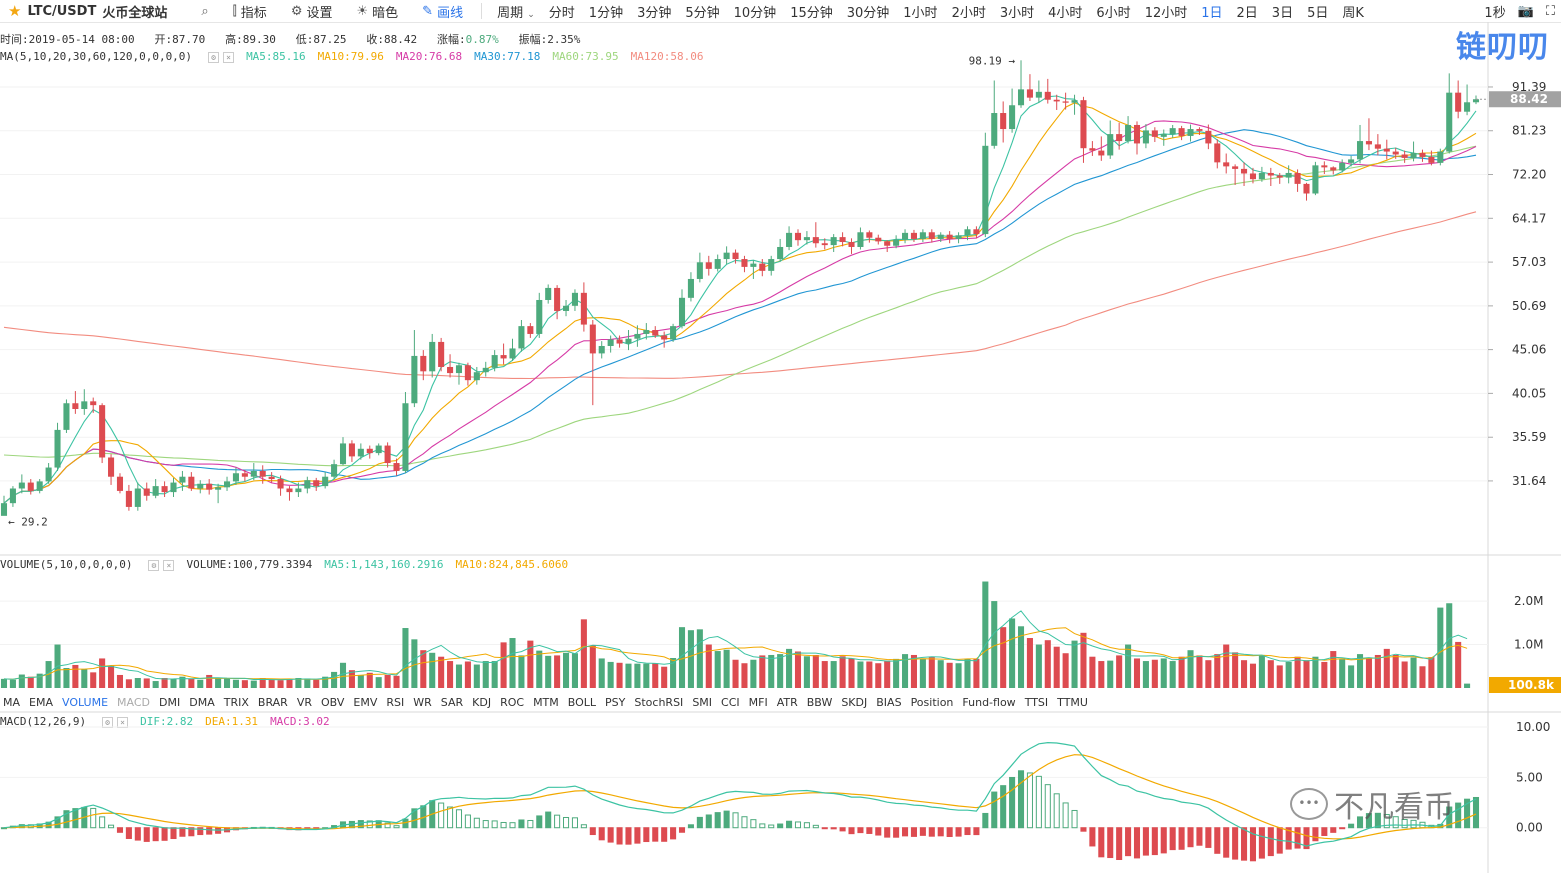  I want to click on favorite-star-icon: ★, so click(15, 11).